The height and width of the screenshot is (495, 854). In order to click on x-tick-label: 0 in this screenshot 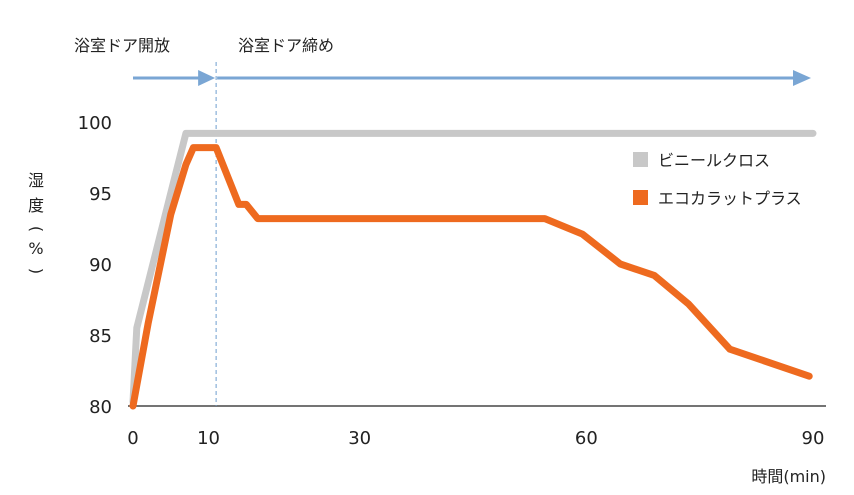, I will do `click(132, 438)`.